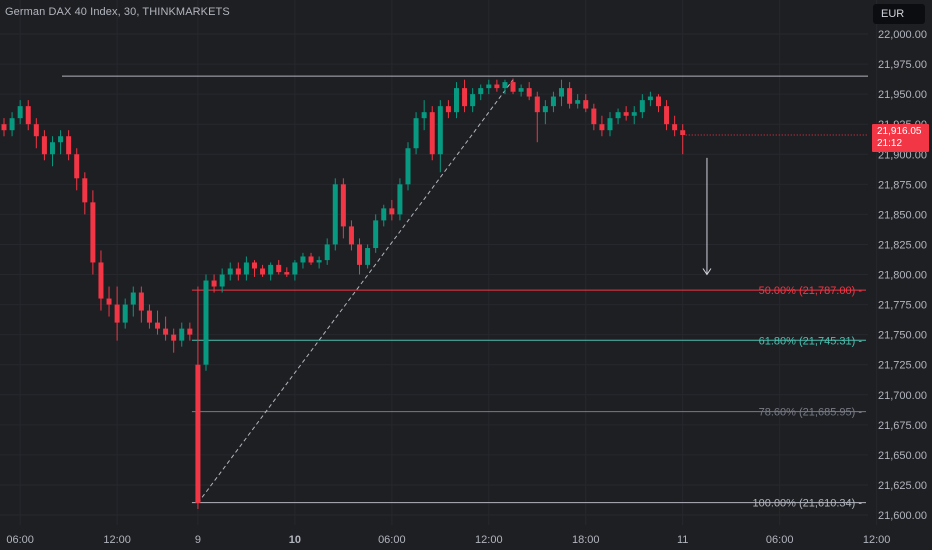  I want to click on time-axis: 06:00 12:00 9 10 06:00 12:00 18:00 11 06:00 12:00, so click(448, 540).